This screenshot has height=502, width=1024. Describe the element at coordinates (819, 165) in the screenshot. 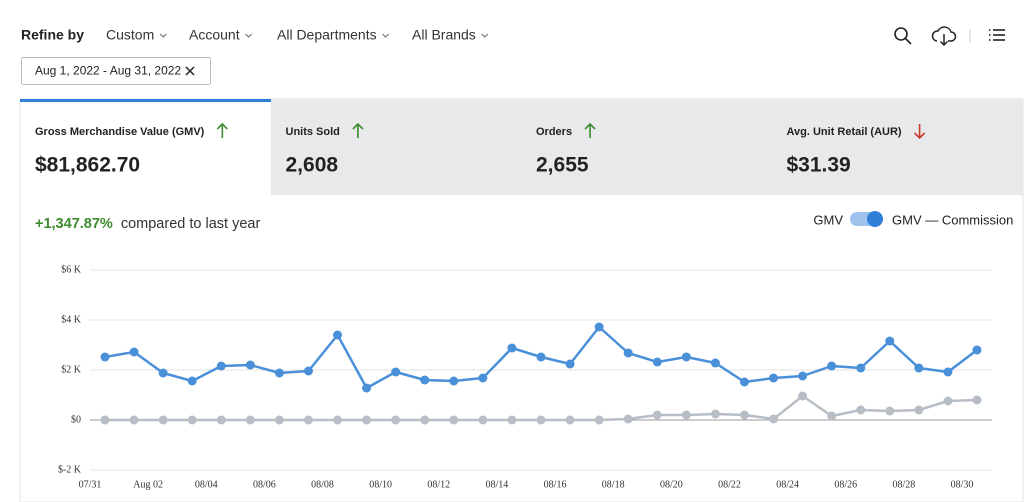

I see `kpi-value: $31.39` at that location.